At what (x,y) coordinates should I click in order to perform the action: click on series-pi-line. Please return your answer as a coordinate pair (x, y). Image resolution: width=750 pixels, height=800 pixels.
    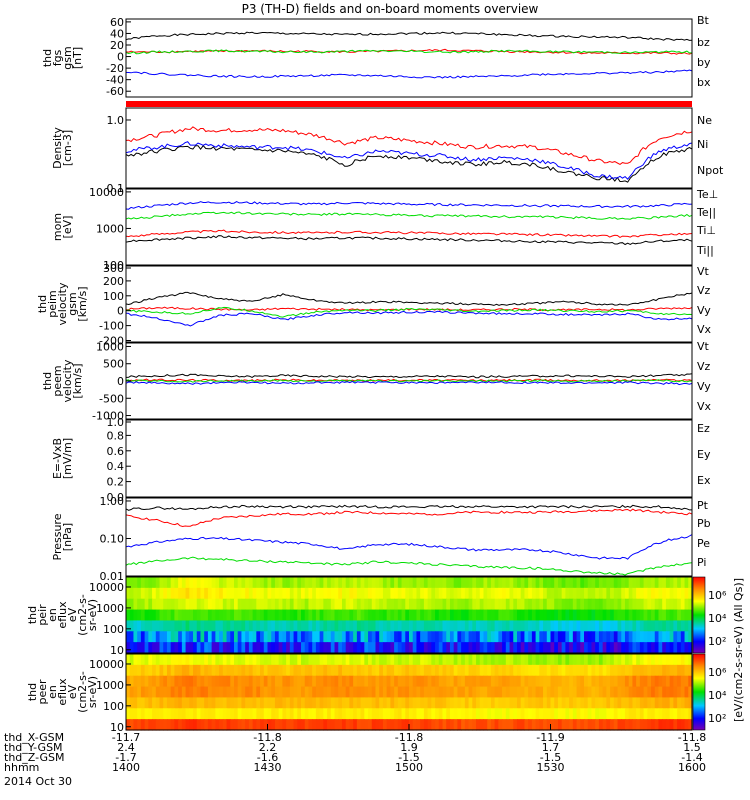
    Looking at the image, I should click on (409, 547).